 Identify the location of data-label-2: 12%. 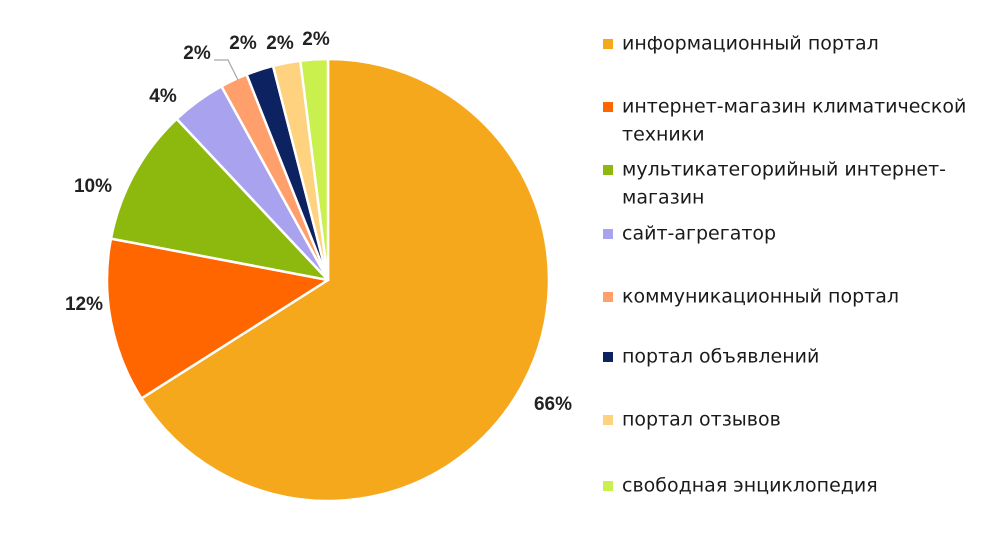
(84, 304).